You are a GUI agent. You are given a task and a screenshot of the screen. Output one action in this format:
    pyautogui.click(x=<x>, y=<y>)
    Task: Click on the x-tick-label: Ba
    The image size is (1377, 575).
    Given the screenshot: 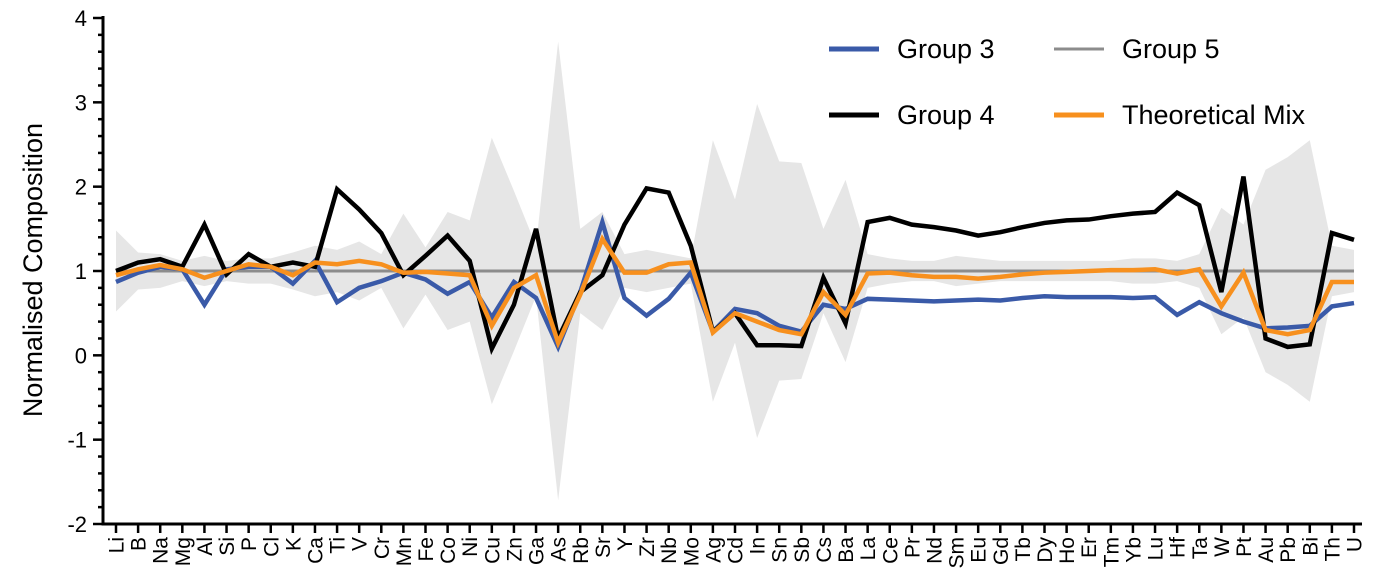 What is the action you would take?
    pyautogui.click(x=846, y=550)
    